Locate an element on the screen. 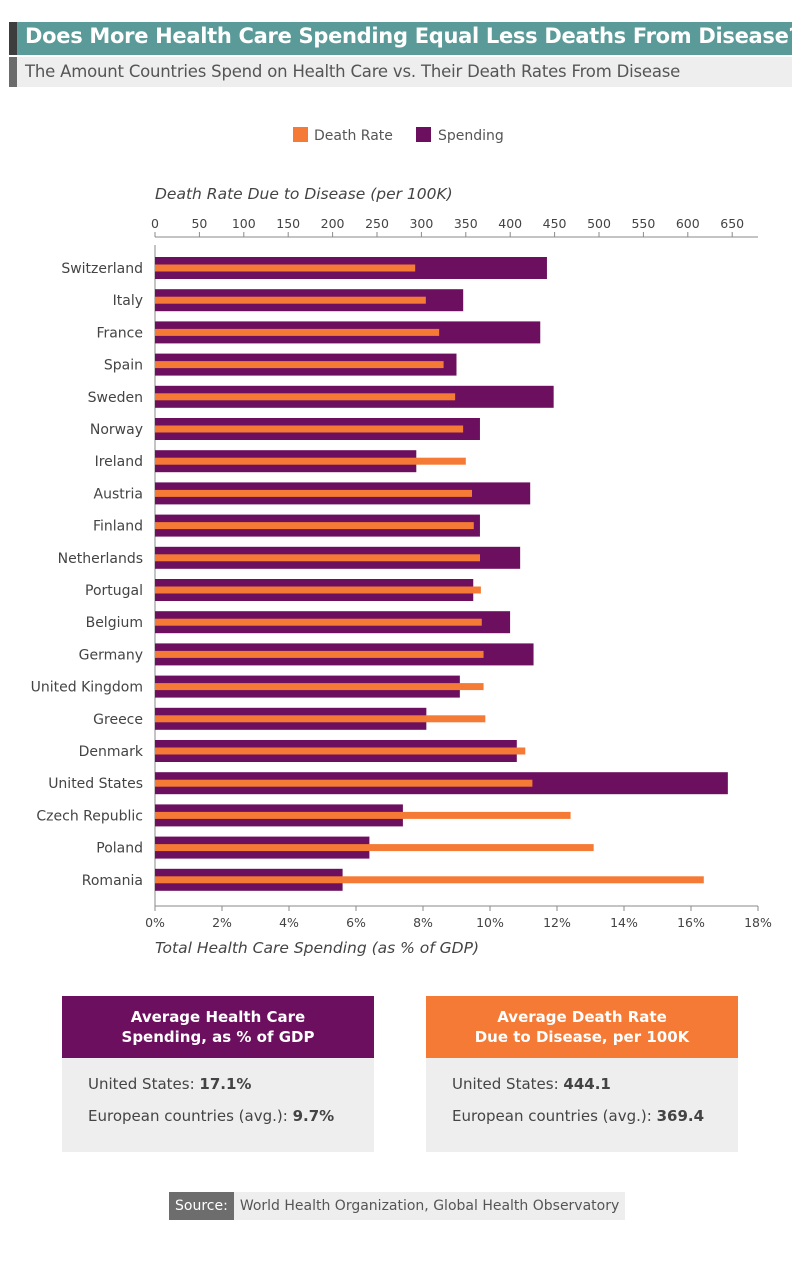 This screenshot has height=1261, width=800. country-label: Portugal is located at coordinates (114, 591).